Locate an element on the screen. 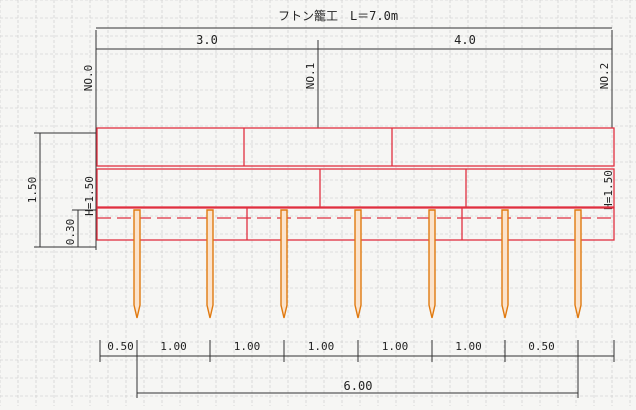  top-dimension-left: 3.0 is located at coordinates (207, 40).